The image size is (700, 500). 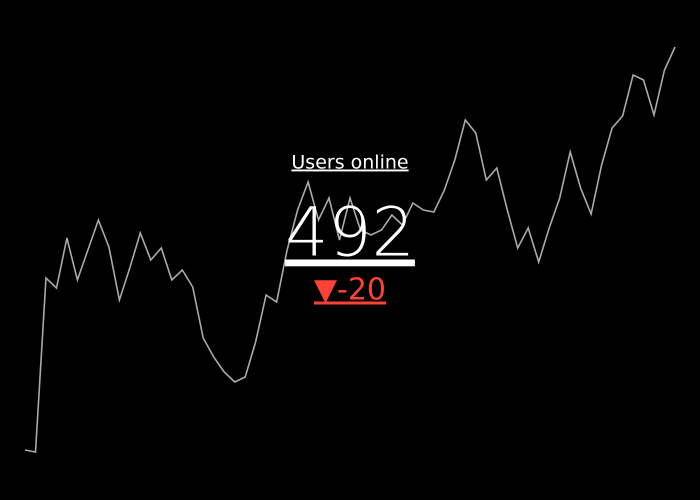 I want to click on indicator-title: Users online, so click(x=349, y=163).